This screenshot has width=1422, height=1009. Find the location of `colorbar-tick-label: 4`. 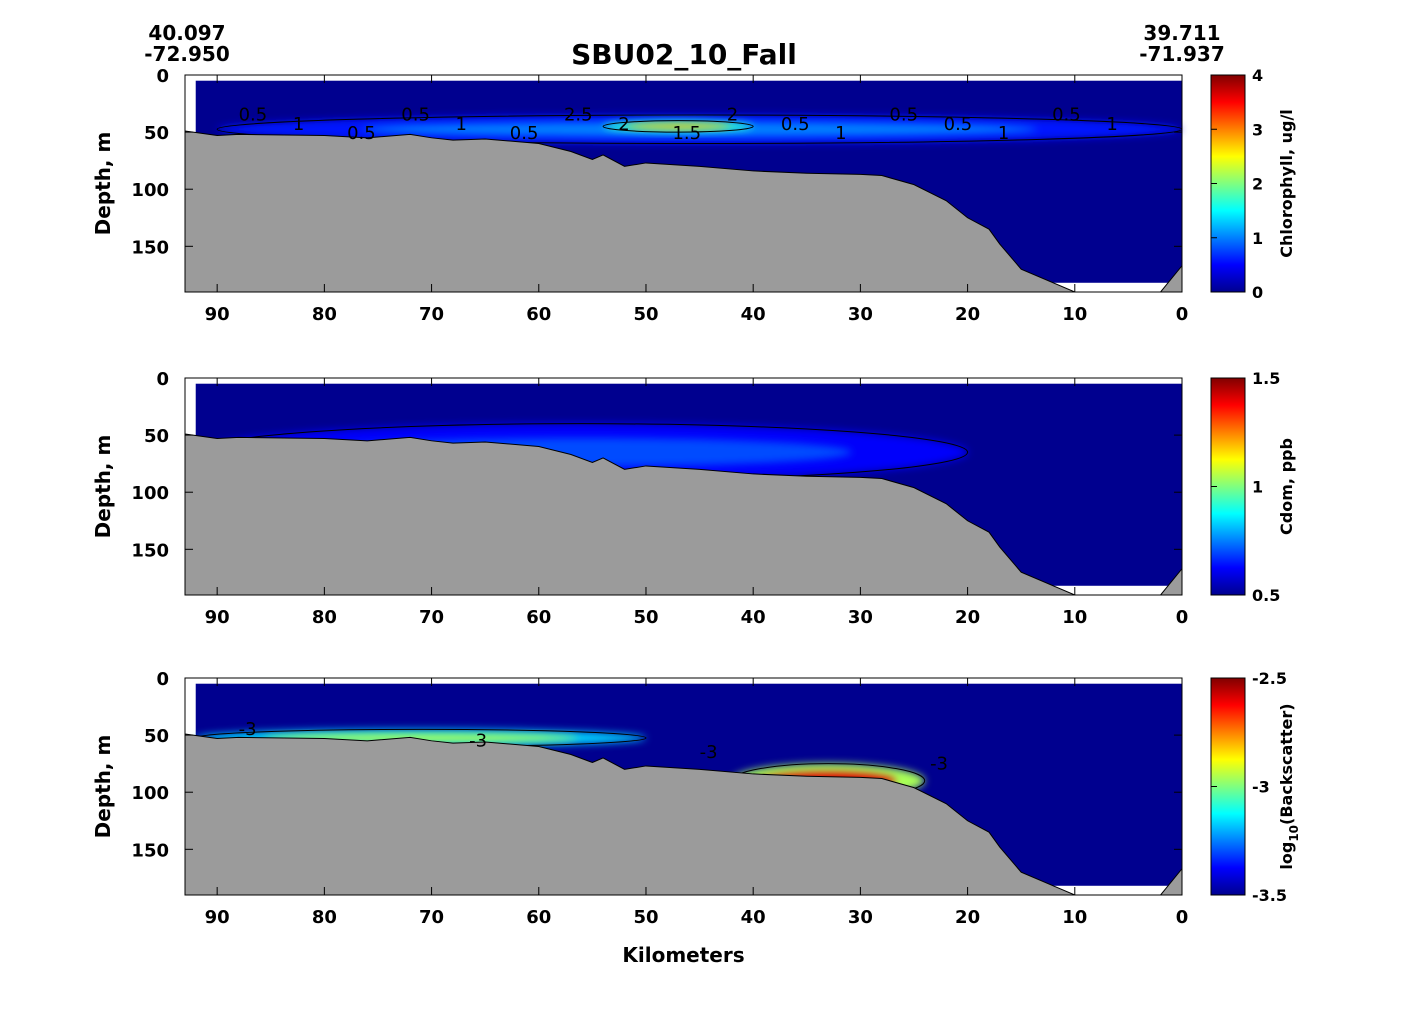

colorbar-tick-label: 4 is located at coordinates (1257, 75).